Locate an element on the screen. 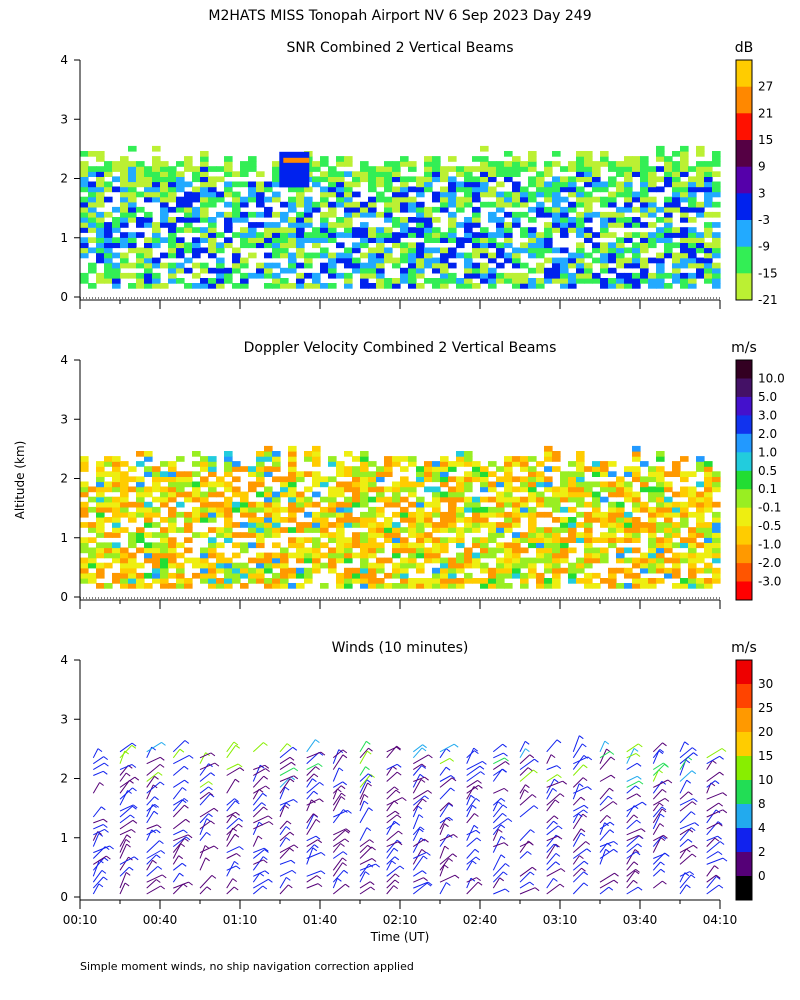 The width and height of the screenshot is (800, 1000). x-tick-label: 00:40 is located at coordinates (160, 920).